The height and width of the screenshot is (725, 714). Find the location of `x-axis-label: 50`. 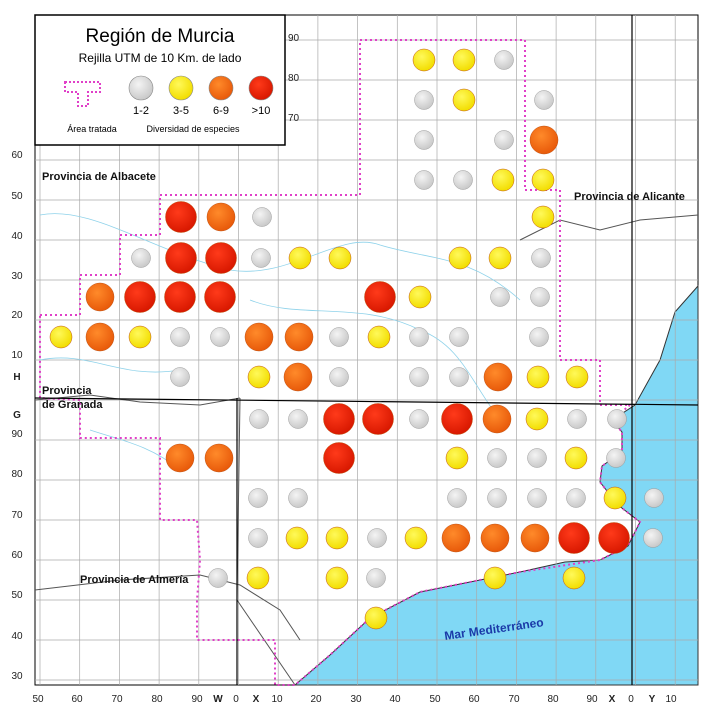

x-axis-label: 50 is located at coordinates (38, 699).